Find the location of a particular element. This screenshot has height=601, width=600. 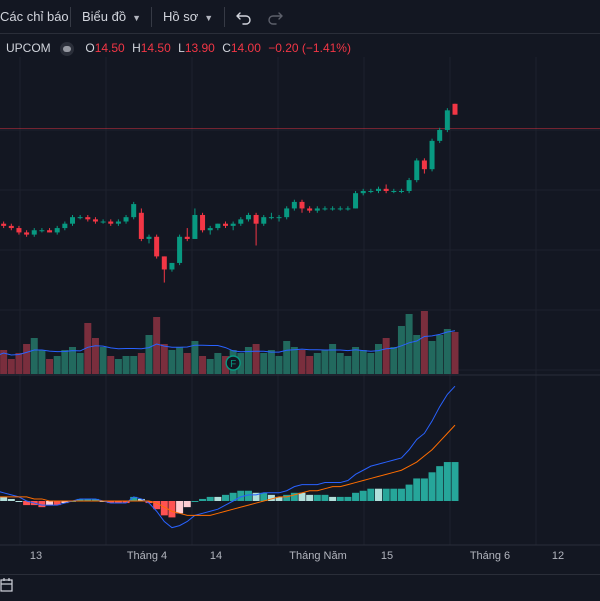

indicators-label: Các chỉ báo is located at coordinates (34, 16).